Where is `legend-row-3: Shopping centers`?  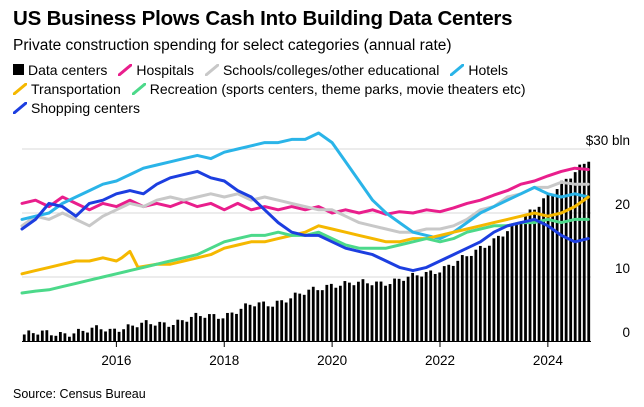
legend-row-3: Shopping centers is located at coordinates (82, 107).